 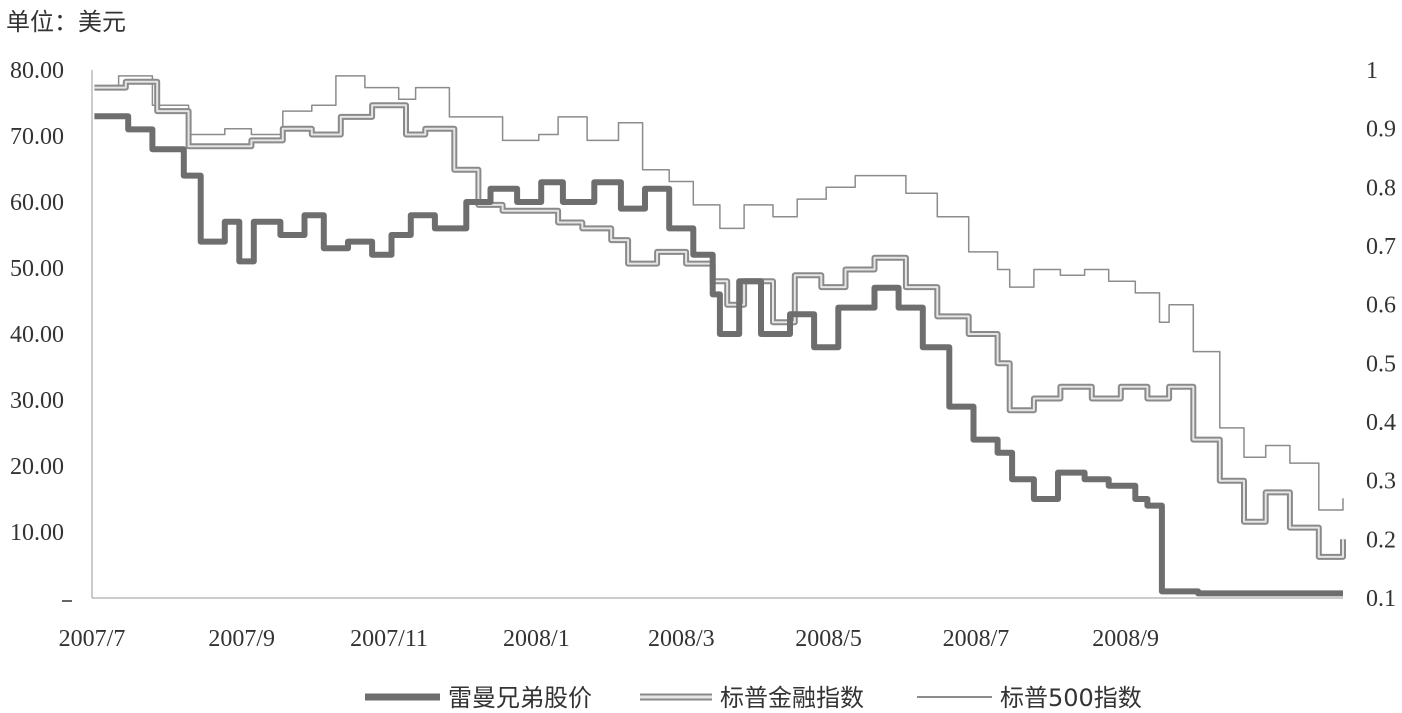 What do you see at coordinates (1381, 130) in the screenshot?
I see `right-tick-label: 0.9` at bounding box center [1381, 130].